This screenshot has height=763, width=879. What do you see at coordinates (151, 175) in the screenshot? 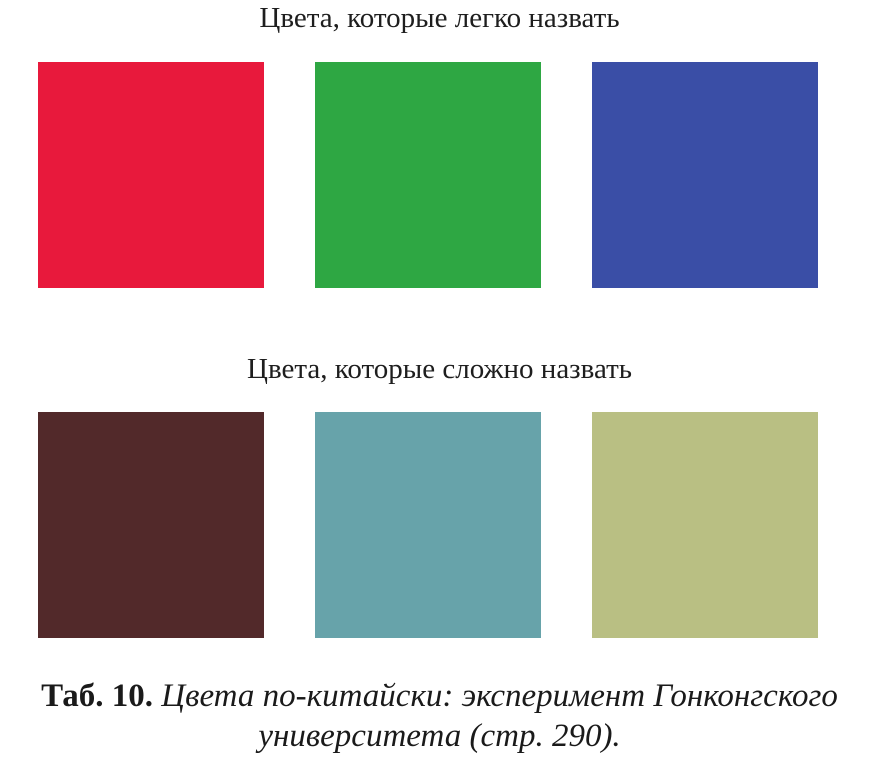
I see `swatch-red` at bounding box center [151, 175].